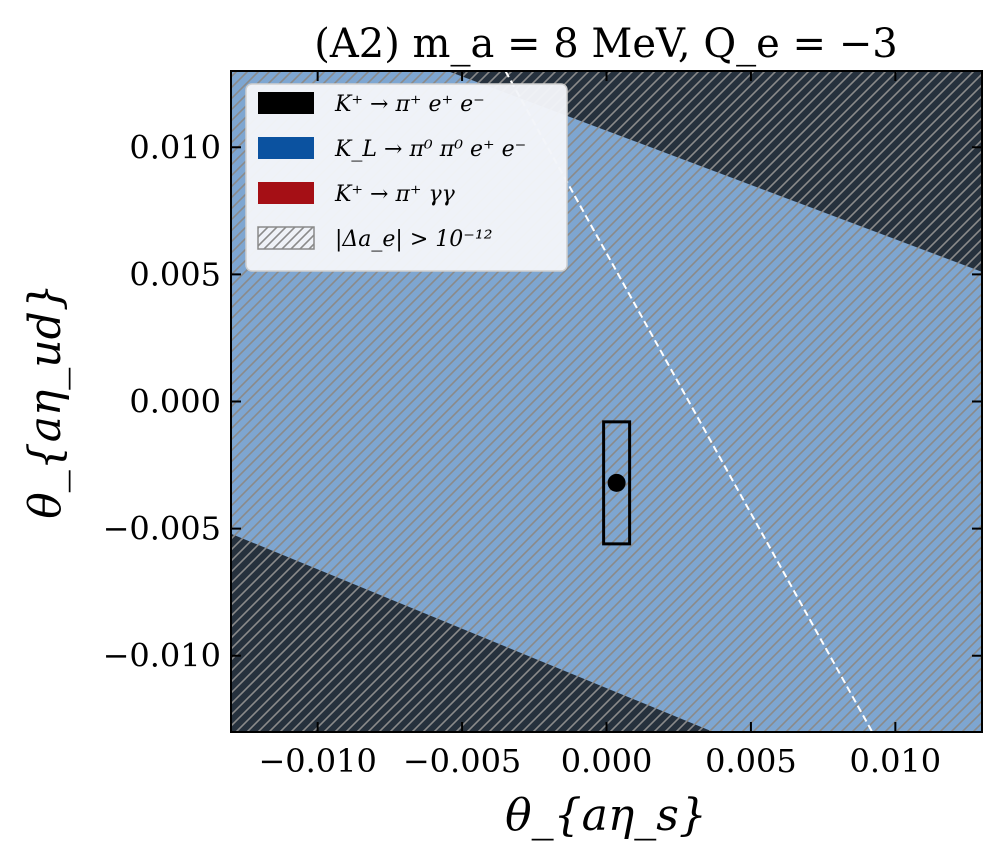 The image size is (996, 859). Describe the element at coordinates (317, 761) in the screenshot. I see `x-tick-label: −0.010` at that location.